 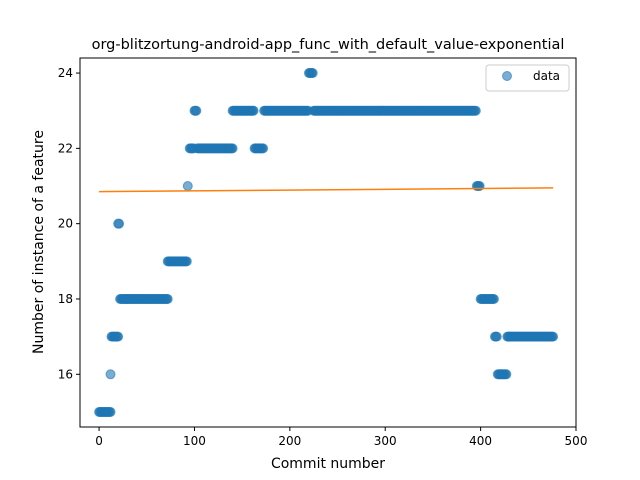 What do you see at coordinates (99, 441) in the screenshot?
I see `x-tick-label: 0` at bounding box center [99, 441].